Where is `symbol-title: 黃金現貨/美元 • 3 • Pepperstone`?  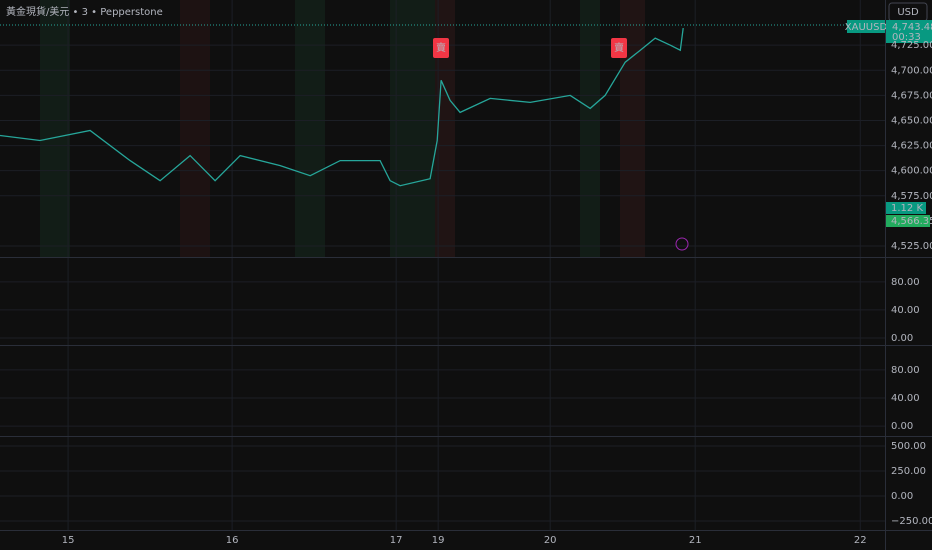
symbol-title: 黃金現貨/美元 • 3 • Pepperstone is located at coordinates (84, 11).